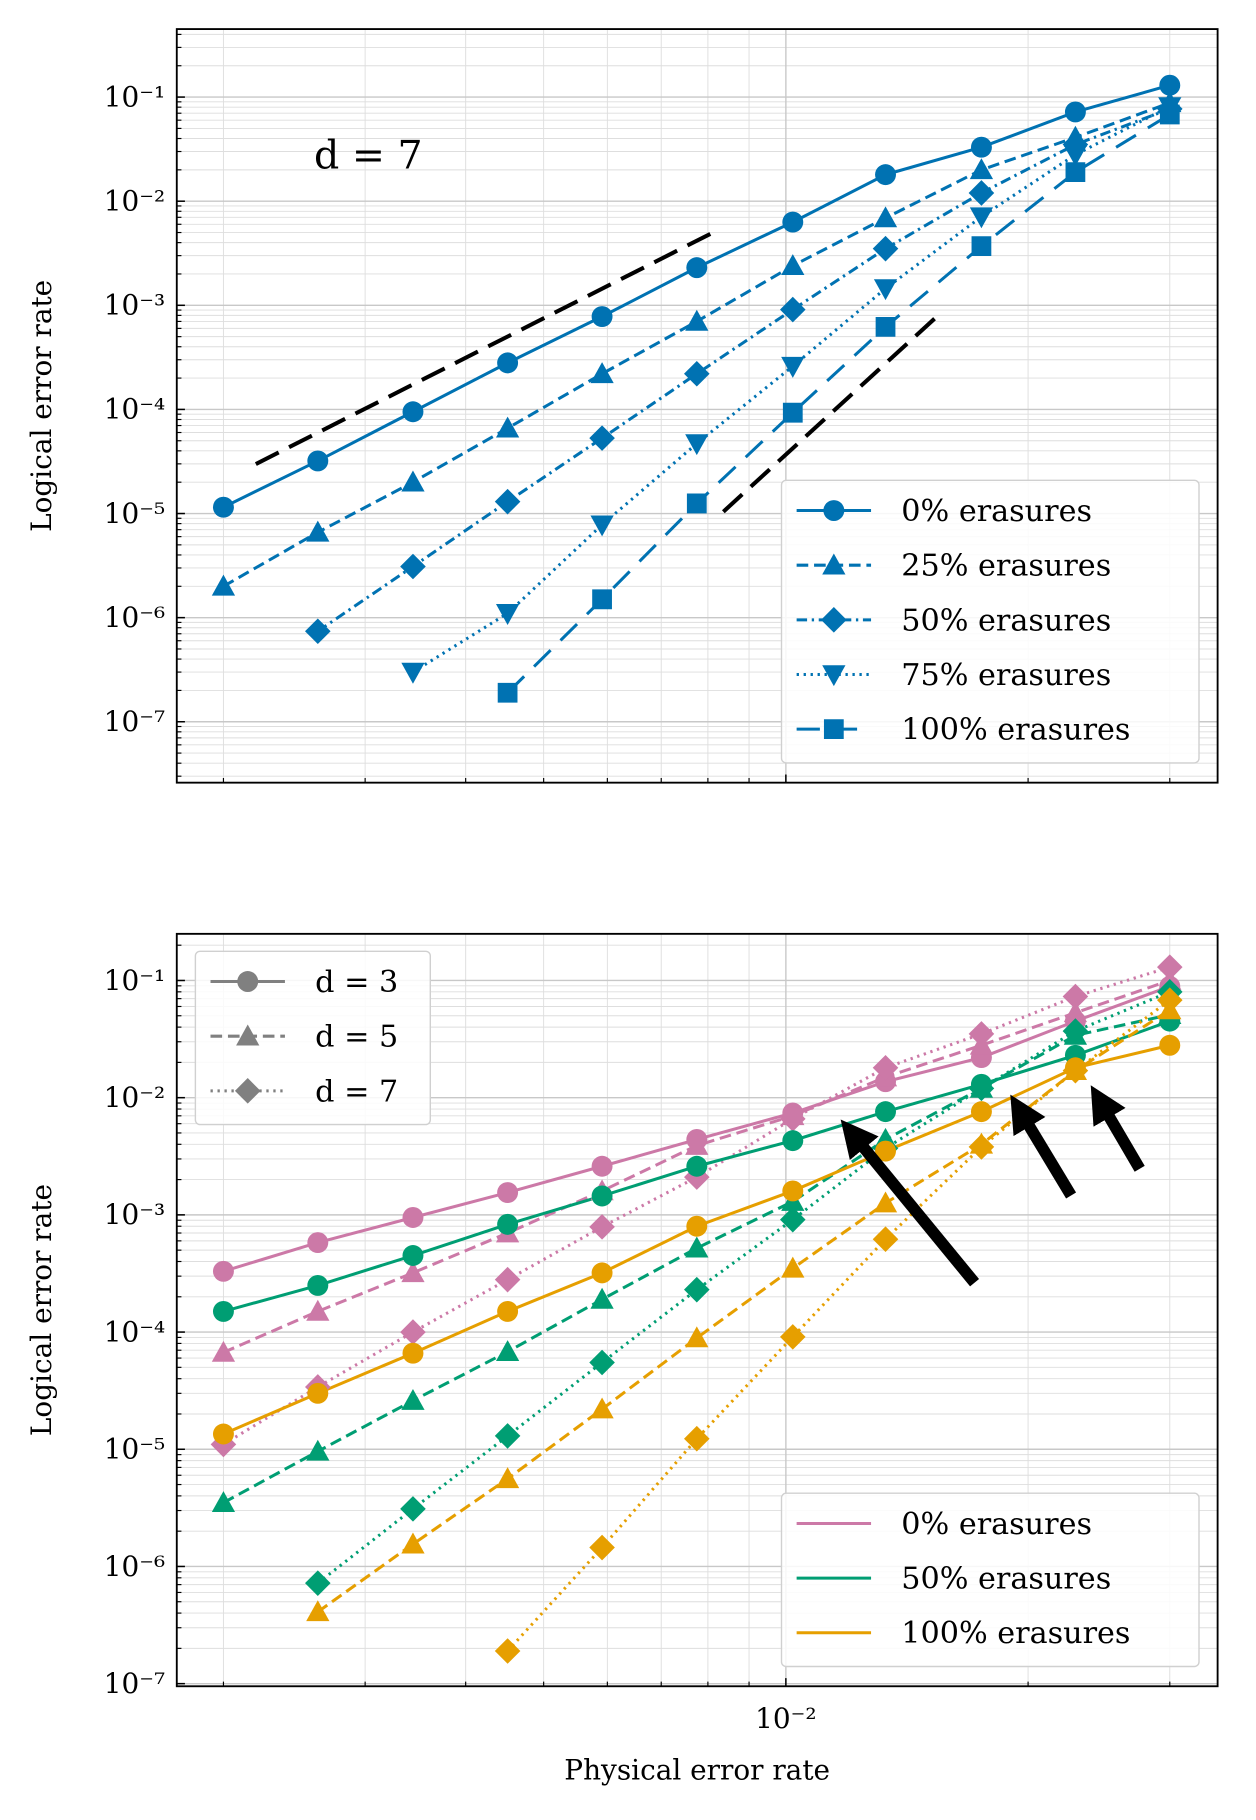  I want to click on legend-label: 25% erasures, so click(1006, 566).